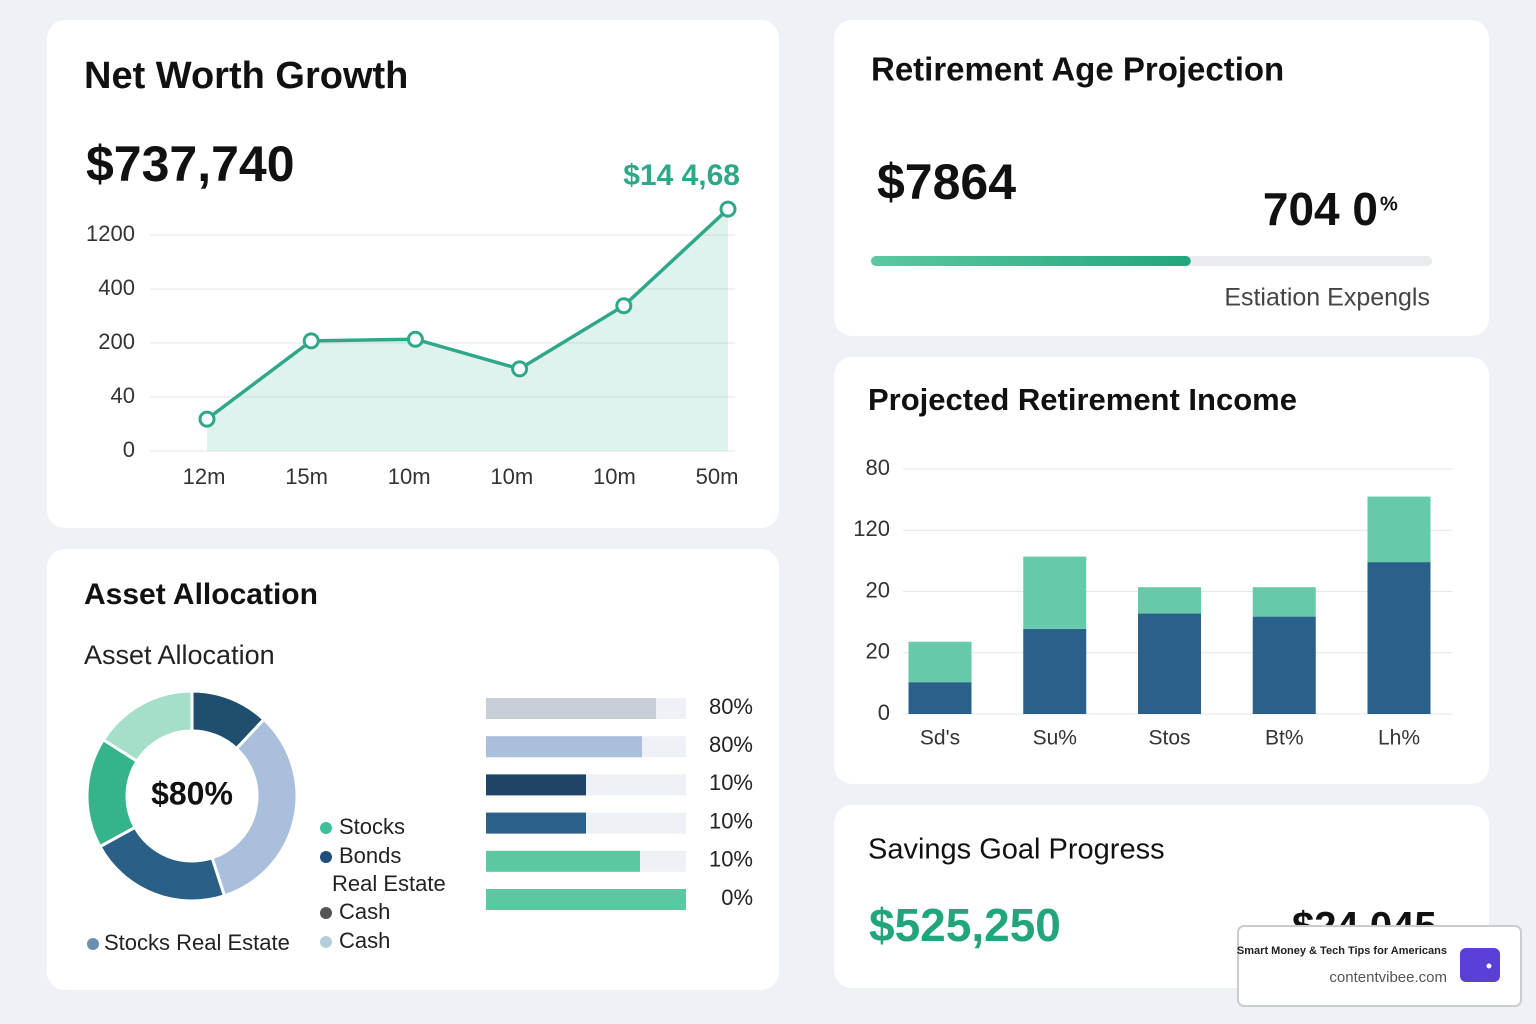 This screenshot has width=1536, height=1024. I want to click on y-tick-label: 1200, so click(110, 233).